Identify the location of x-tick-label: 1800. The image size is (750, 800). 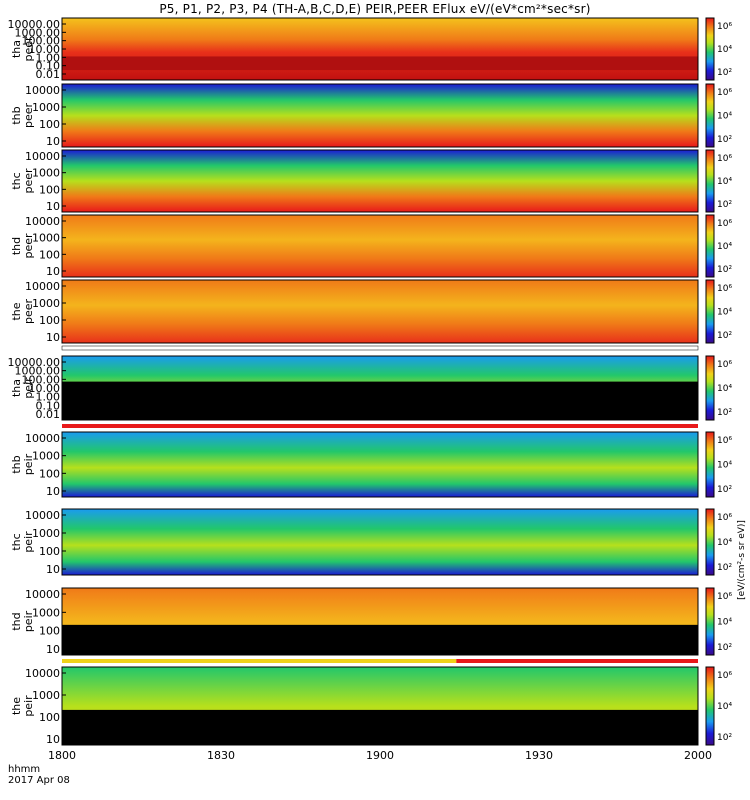
(62, 755).